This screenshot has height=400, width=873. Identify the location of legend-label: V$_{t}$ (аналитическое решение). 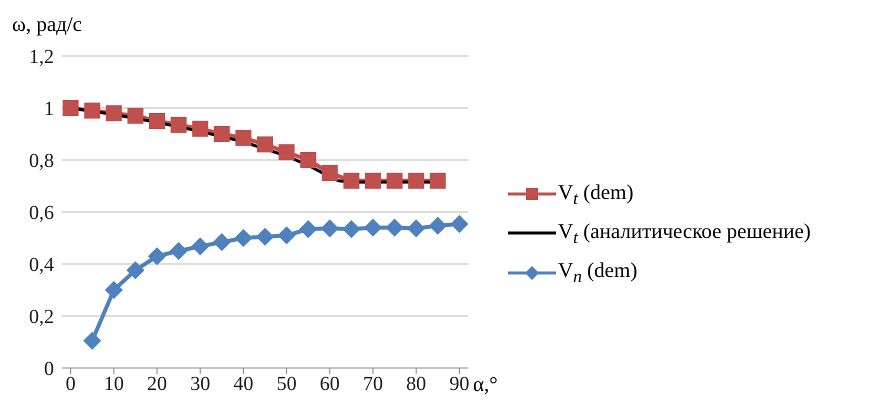
(684, 233).